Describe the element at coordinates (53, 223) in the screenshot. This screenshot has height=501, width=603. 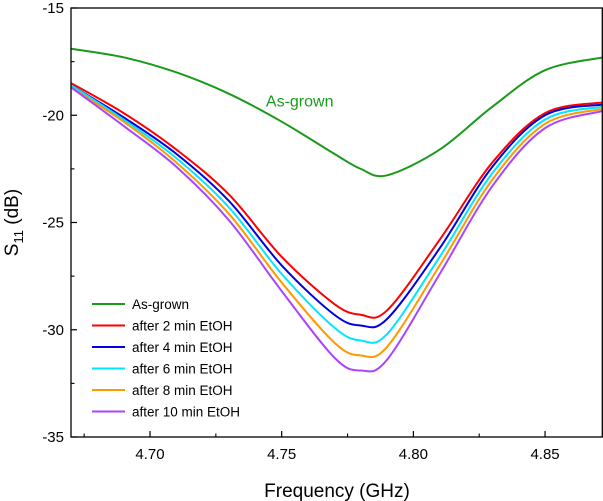
I see `y-tick-label: -25` at that location.